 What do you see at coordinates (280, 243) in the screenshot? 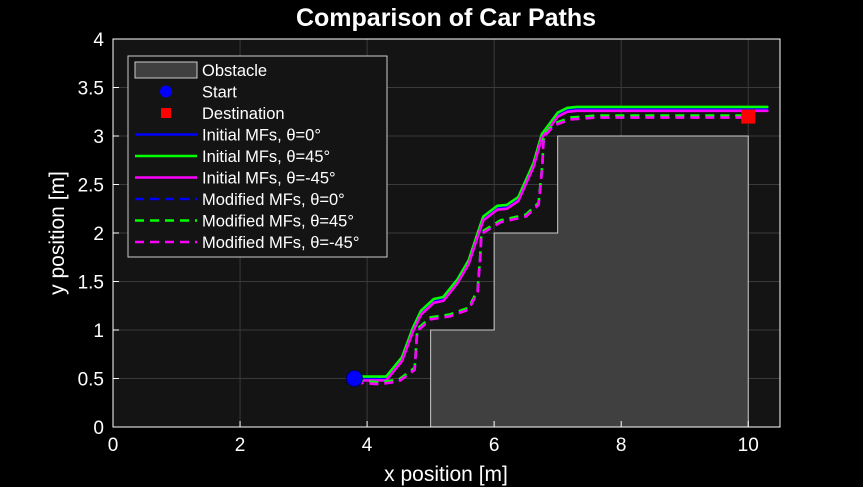
I see `legend-label-9: Modified MFs, θ=-45°` at bounding box center [280, 243].